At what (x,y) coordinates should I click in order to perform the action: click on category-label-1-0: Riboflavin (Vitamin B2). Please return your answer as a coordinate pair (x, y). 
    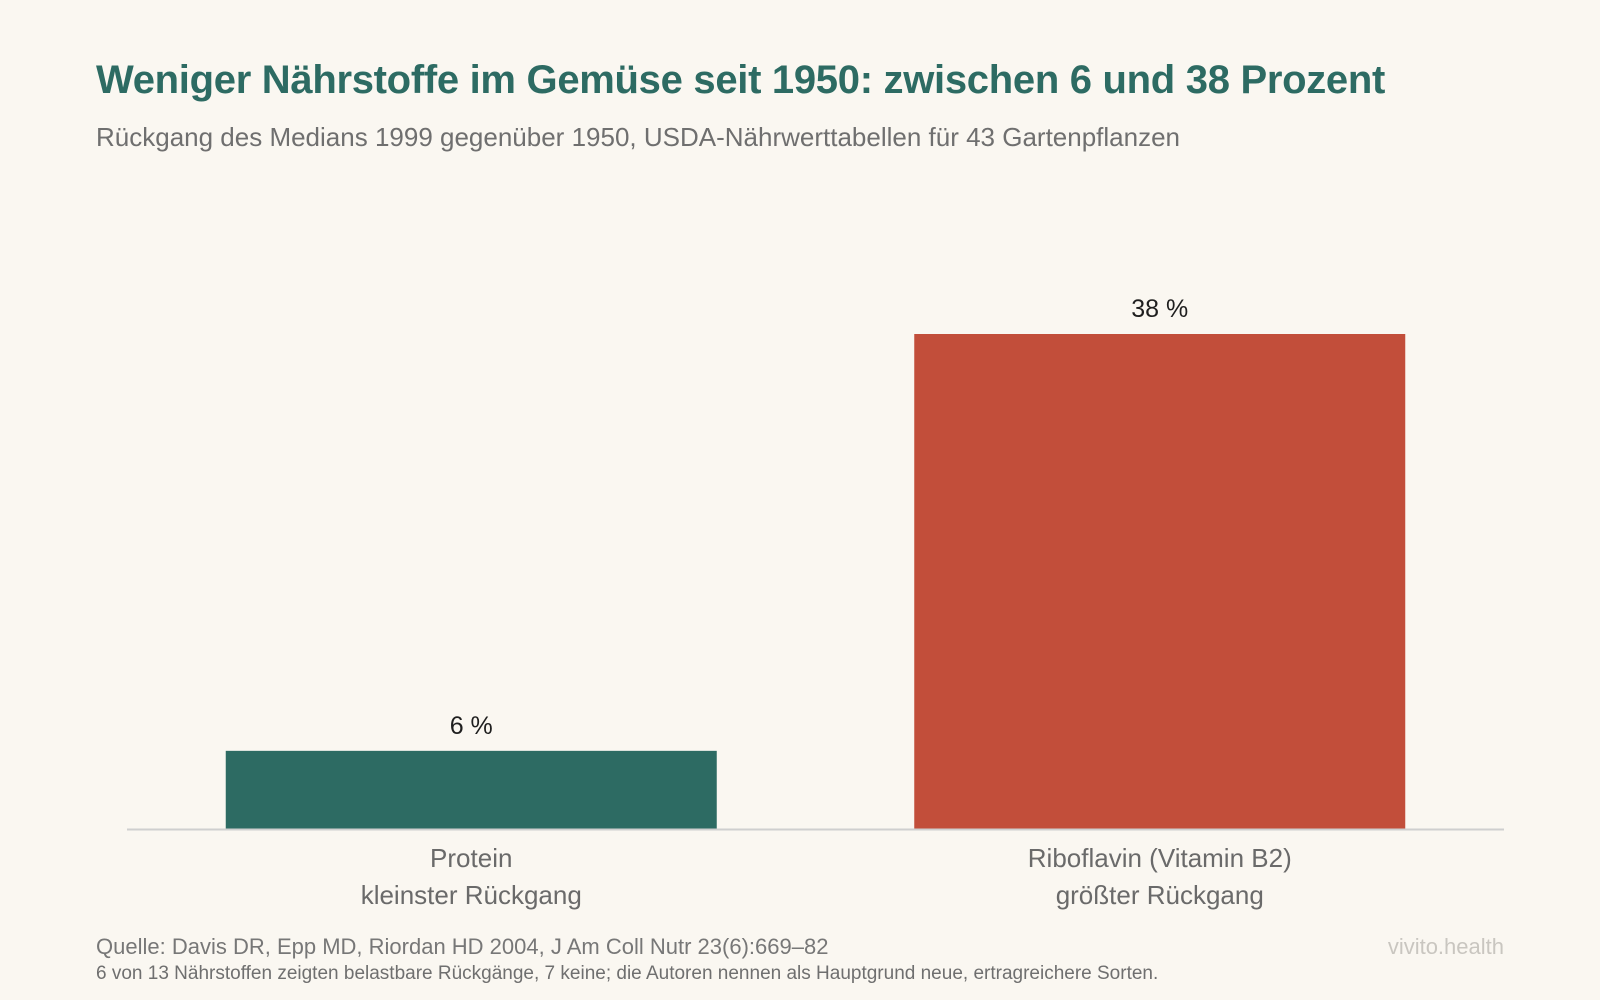
    Looking at the image, I should click on (1160, 858).